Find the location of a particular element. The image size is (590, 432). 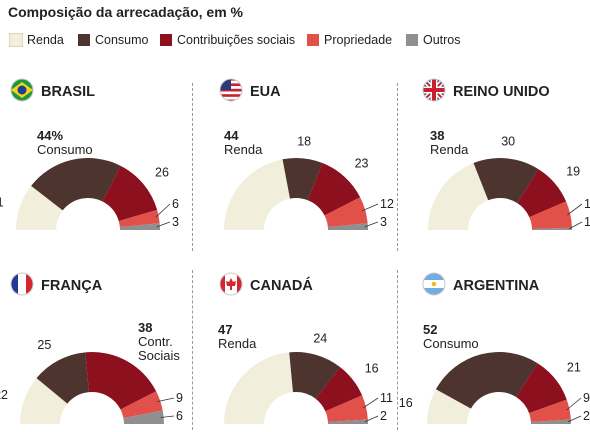

leader-line-brasil-propriedade is located at coordinates (163, 210).